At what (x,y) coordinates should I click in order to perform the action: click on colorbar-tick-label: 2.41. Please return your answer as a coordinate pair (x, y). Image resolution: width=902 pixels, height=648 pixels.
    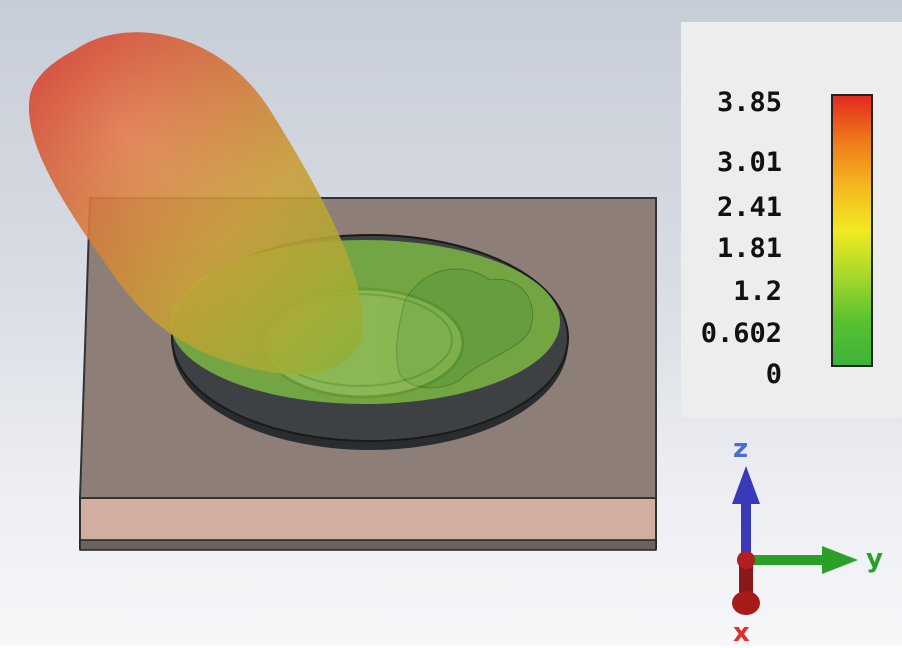
    Looking at the image, I should click on (749, 207).